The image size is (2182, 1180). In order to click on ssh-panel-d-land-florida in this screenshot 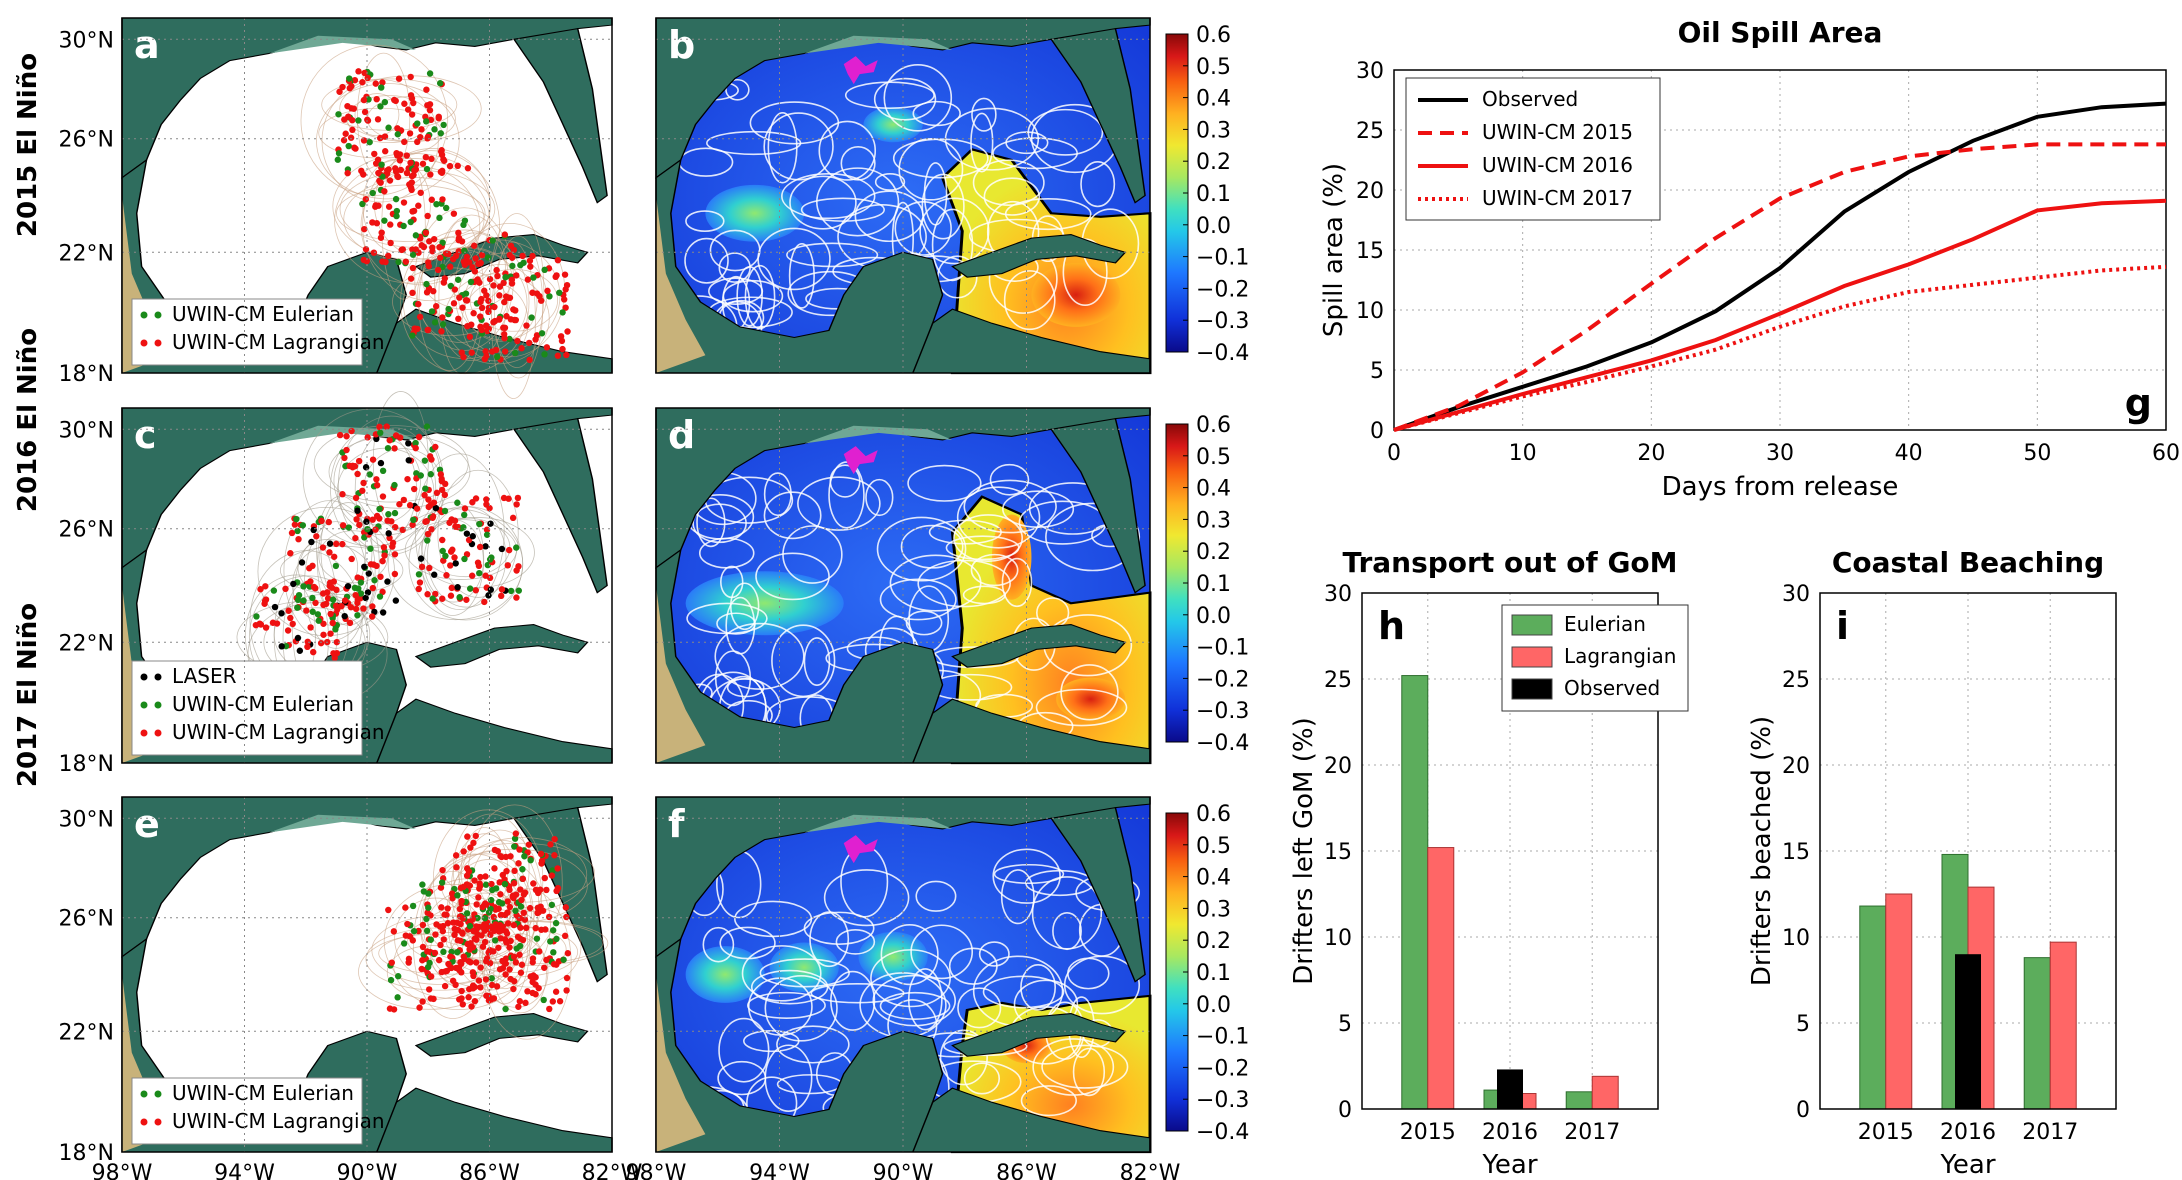, I will do `click(1098, 506)`.